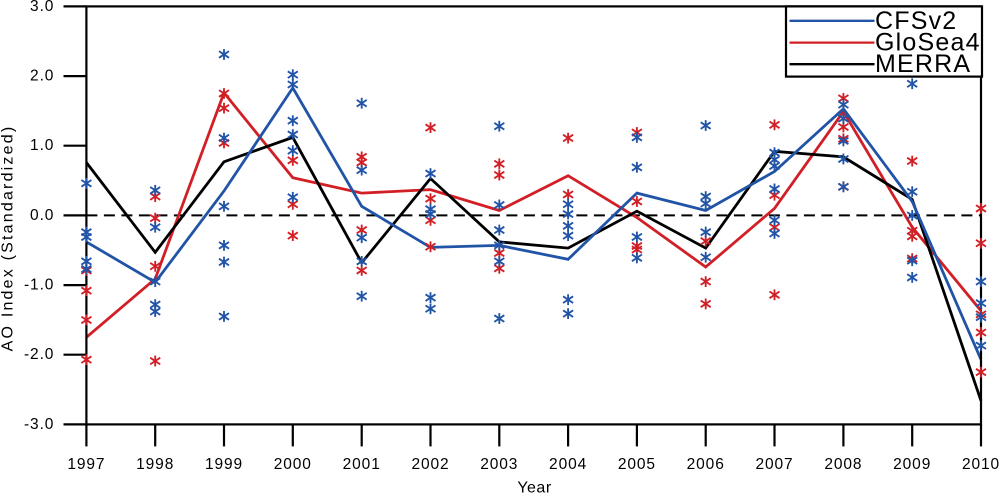 Image resolution: width=1000 pixels, height=500 pixels. Describe the element at coordinates (499, 464) in the screenshot. I see `svg-text: 2003` at that location.